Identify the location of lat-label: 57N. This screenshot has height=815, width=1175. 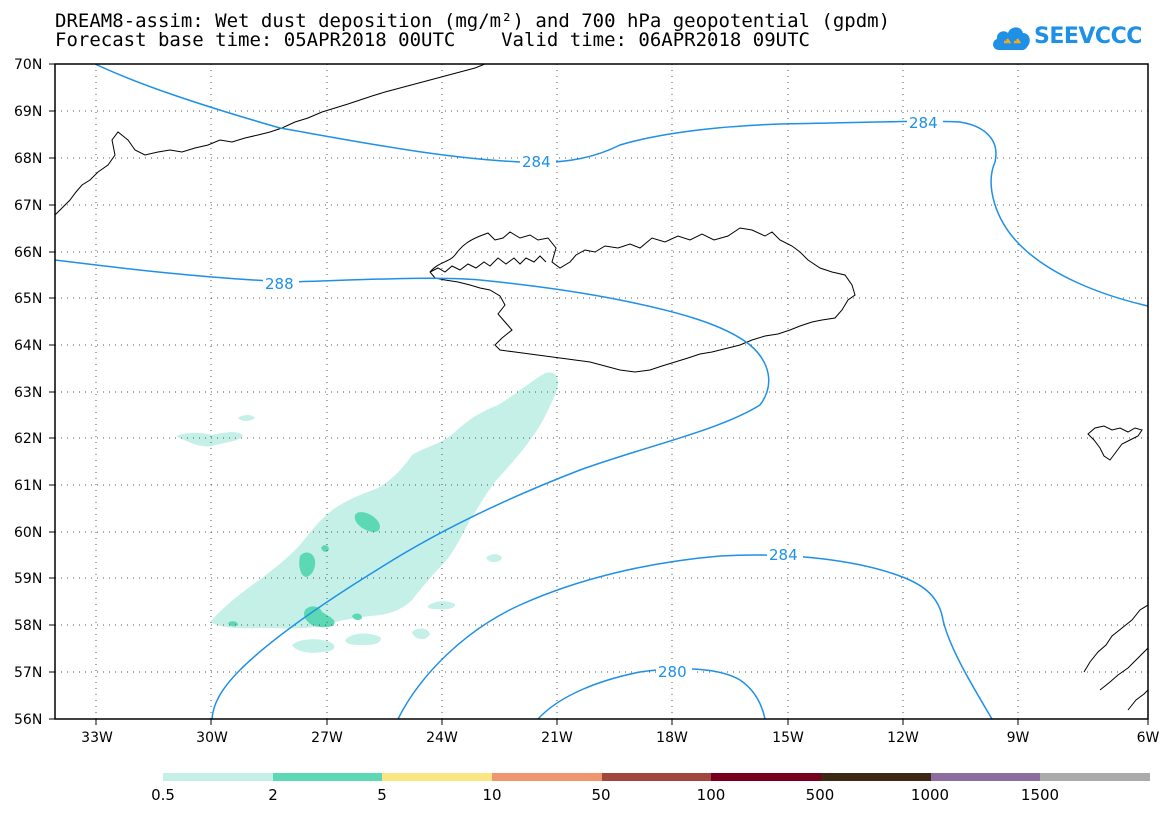
(28, 673).